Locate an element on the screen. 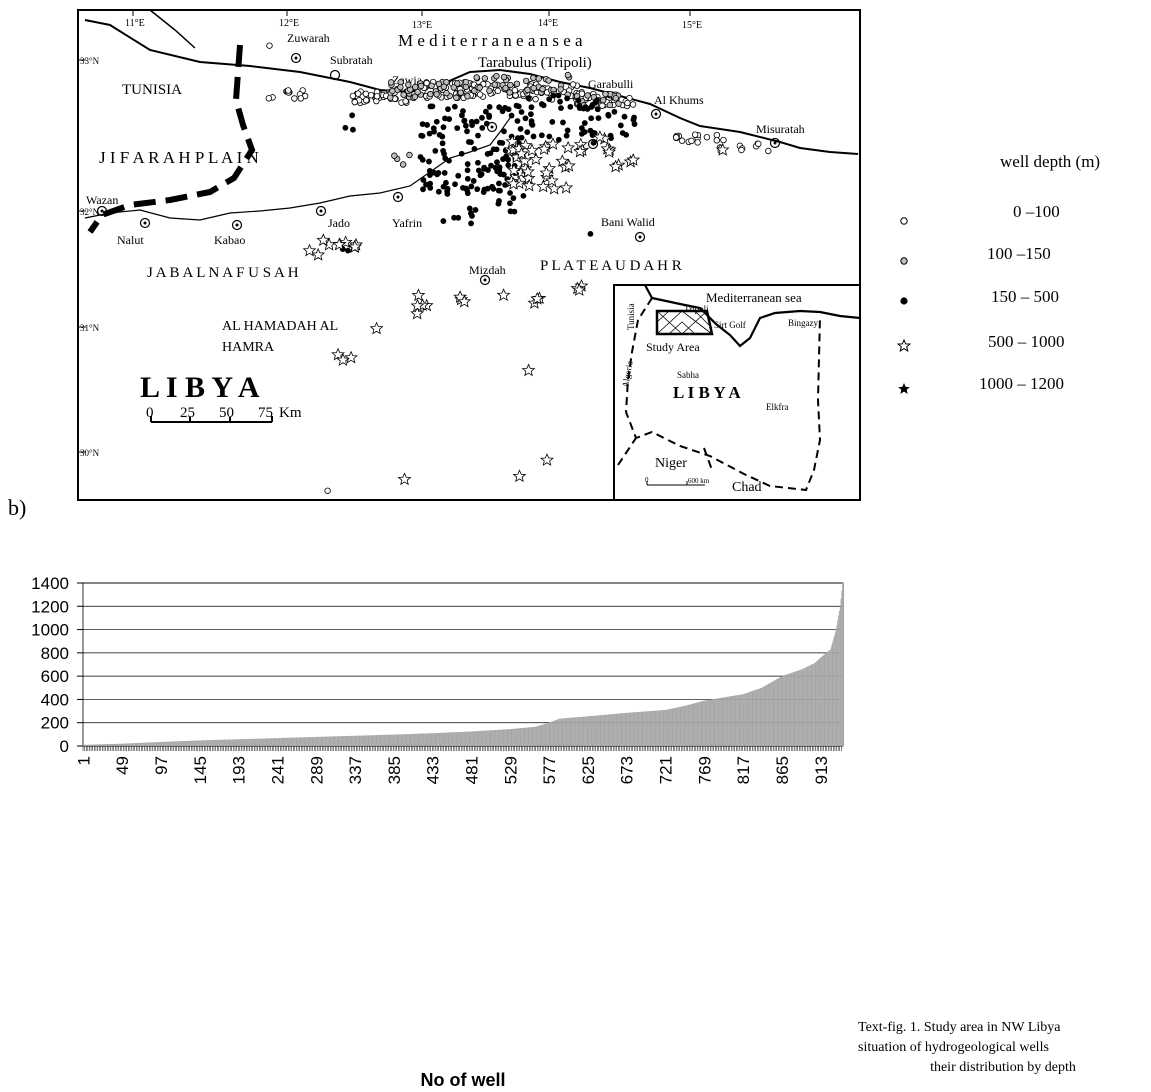 This screenshot has height=1092, width=1151. city-label-alkhums: Al Khums is located at coordinates (679, 100).